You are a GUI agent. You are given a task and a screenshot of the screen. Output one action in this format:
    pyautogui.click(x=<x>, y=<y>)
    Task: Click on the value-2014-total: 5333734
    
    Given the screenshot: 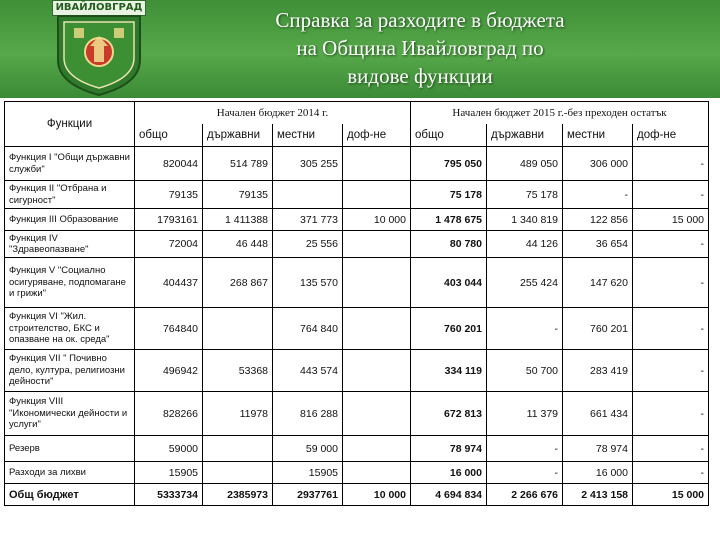 What is the action you would take?
    pyautogui.click(x=168, y=494)
    